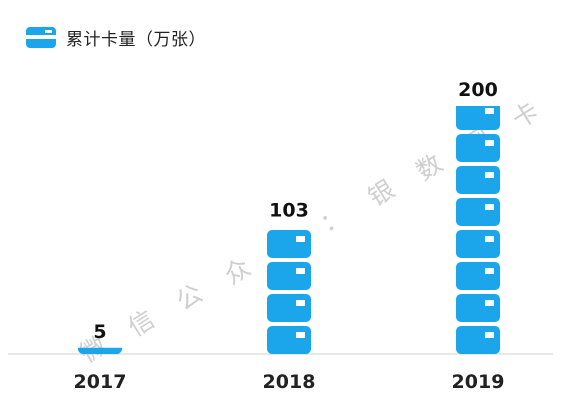 The width and height of the screenshot is (561, 408). What do you see at coordinates (136, 40) in the screenshot?
I see `legend-label: 累计卡量（万张）` at bounding box center [136, 40].